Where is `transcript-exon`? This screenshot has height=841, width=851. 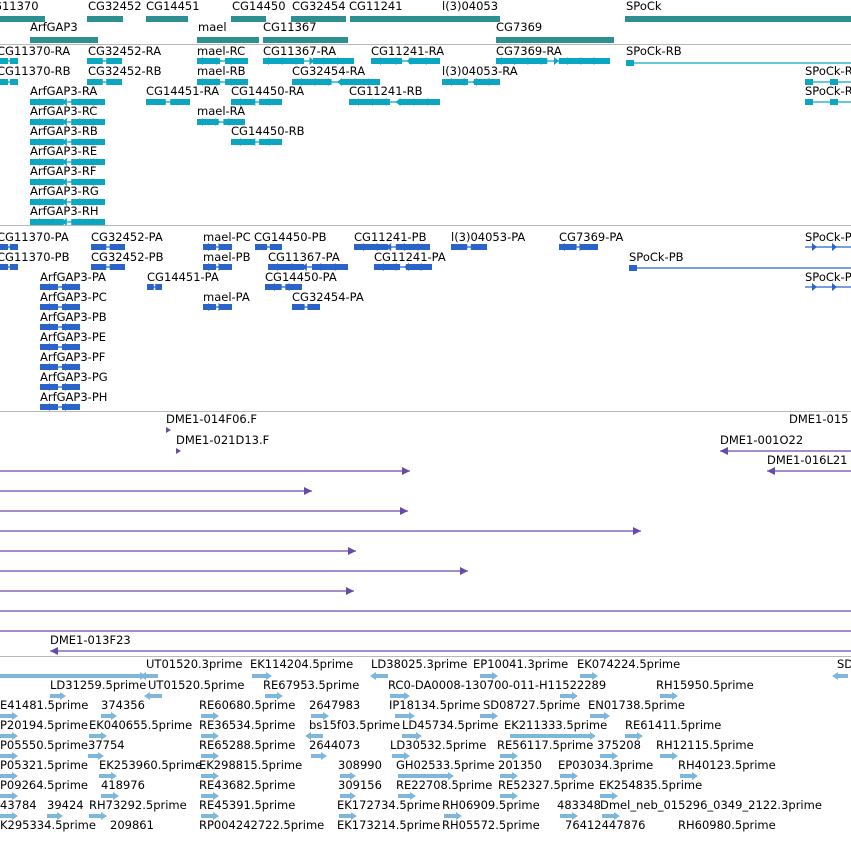
transcript-exon is located at coordinates (834, 102).